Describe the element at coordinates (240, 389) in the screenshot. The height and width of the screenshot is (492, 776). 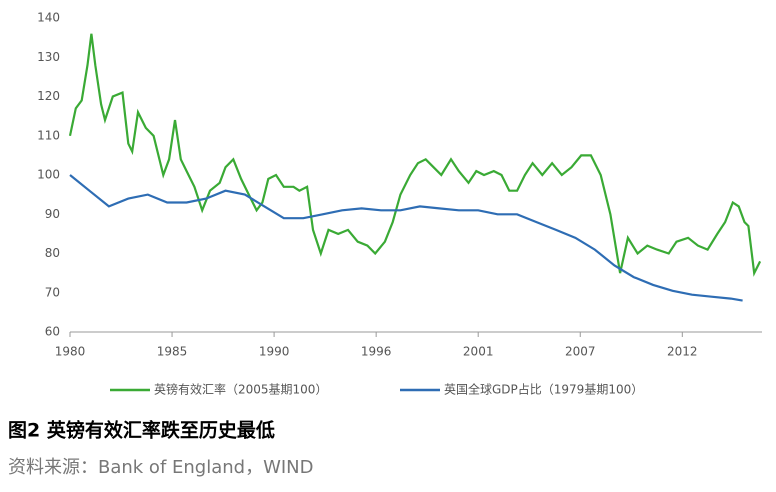
I see `legend-label: 英镑有效汇率（2005基期100）` at that location.